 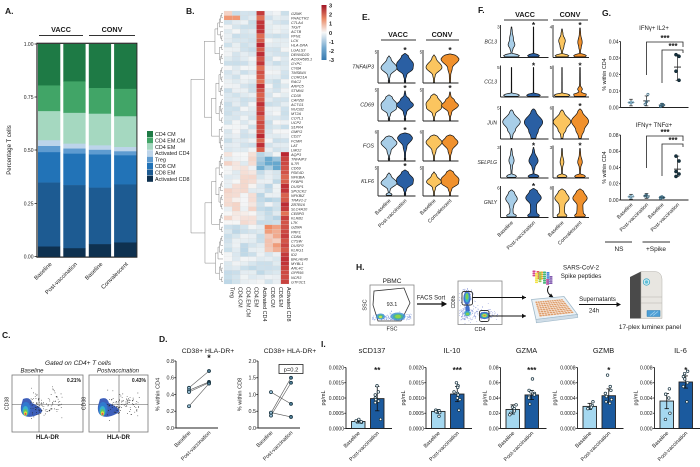 I want to click on svg-text: CTLA4, so click(x=297, y=23).